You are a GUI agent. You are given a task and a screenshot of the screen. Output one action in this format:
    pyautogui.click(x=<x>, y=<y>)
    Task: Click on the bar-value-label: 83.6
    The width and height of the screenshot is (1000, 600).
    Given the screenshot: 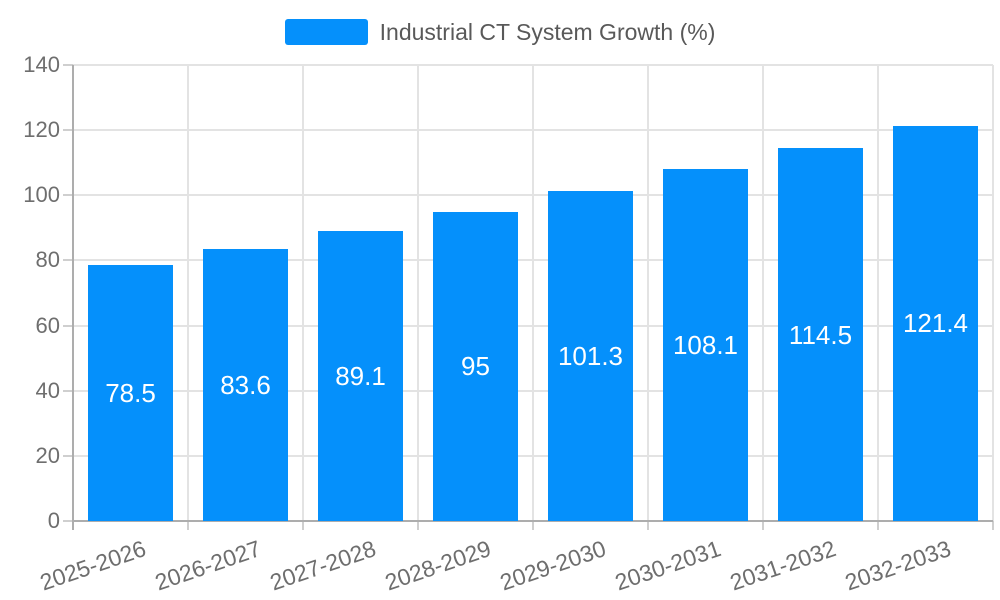 What is the action you would take?
    pyautogui.click(x=245, y=384)
    